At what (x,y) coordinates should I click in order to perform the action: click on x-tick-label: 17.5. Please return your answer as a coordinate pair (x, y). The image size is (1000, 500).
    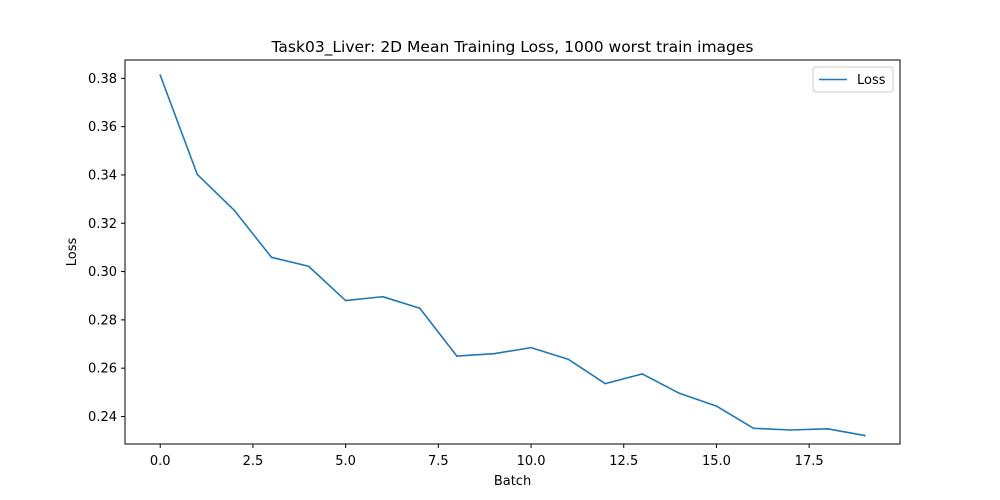
    Looking at the image, I should click on (809, 461).